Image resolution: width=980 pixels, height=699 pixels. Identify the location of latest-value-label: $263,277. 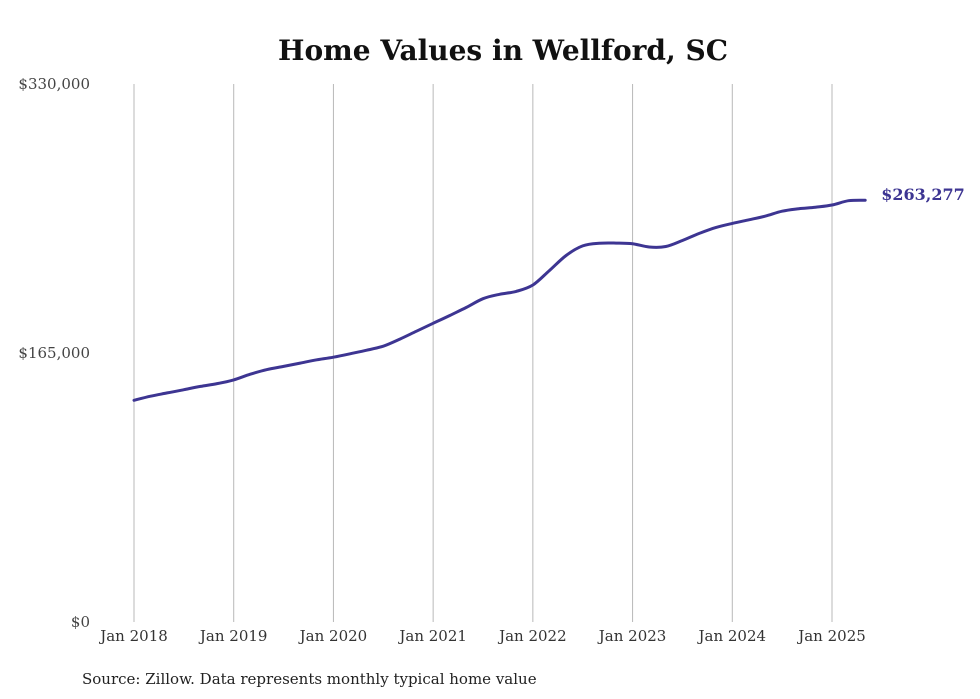
(923, 194).